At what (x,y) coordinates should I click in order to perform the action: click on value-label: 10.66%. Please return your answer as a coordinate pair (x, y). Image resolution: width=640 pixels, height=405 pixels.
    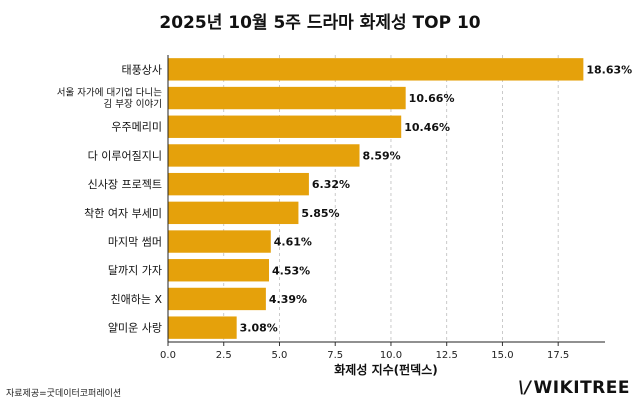
    Looking at the image, I should click on (432, 98).